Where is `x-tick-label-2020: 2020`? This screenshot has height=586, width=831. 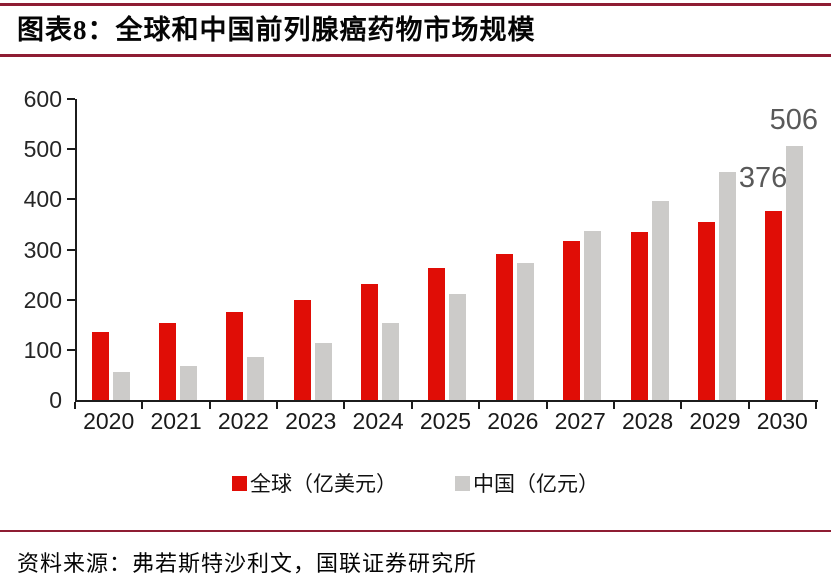
x-tick-label-2020: 2020 is located at coordinates (109, 421).